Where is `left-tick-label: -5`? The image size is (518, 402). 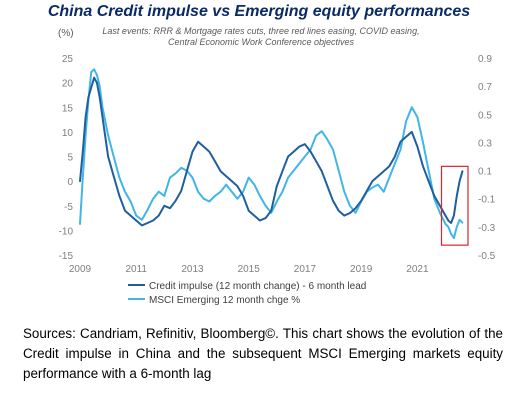
left-tick-label: -5 is located at coordinates (68, 207).